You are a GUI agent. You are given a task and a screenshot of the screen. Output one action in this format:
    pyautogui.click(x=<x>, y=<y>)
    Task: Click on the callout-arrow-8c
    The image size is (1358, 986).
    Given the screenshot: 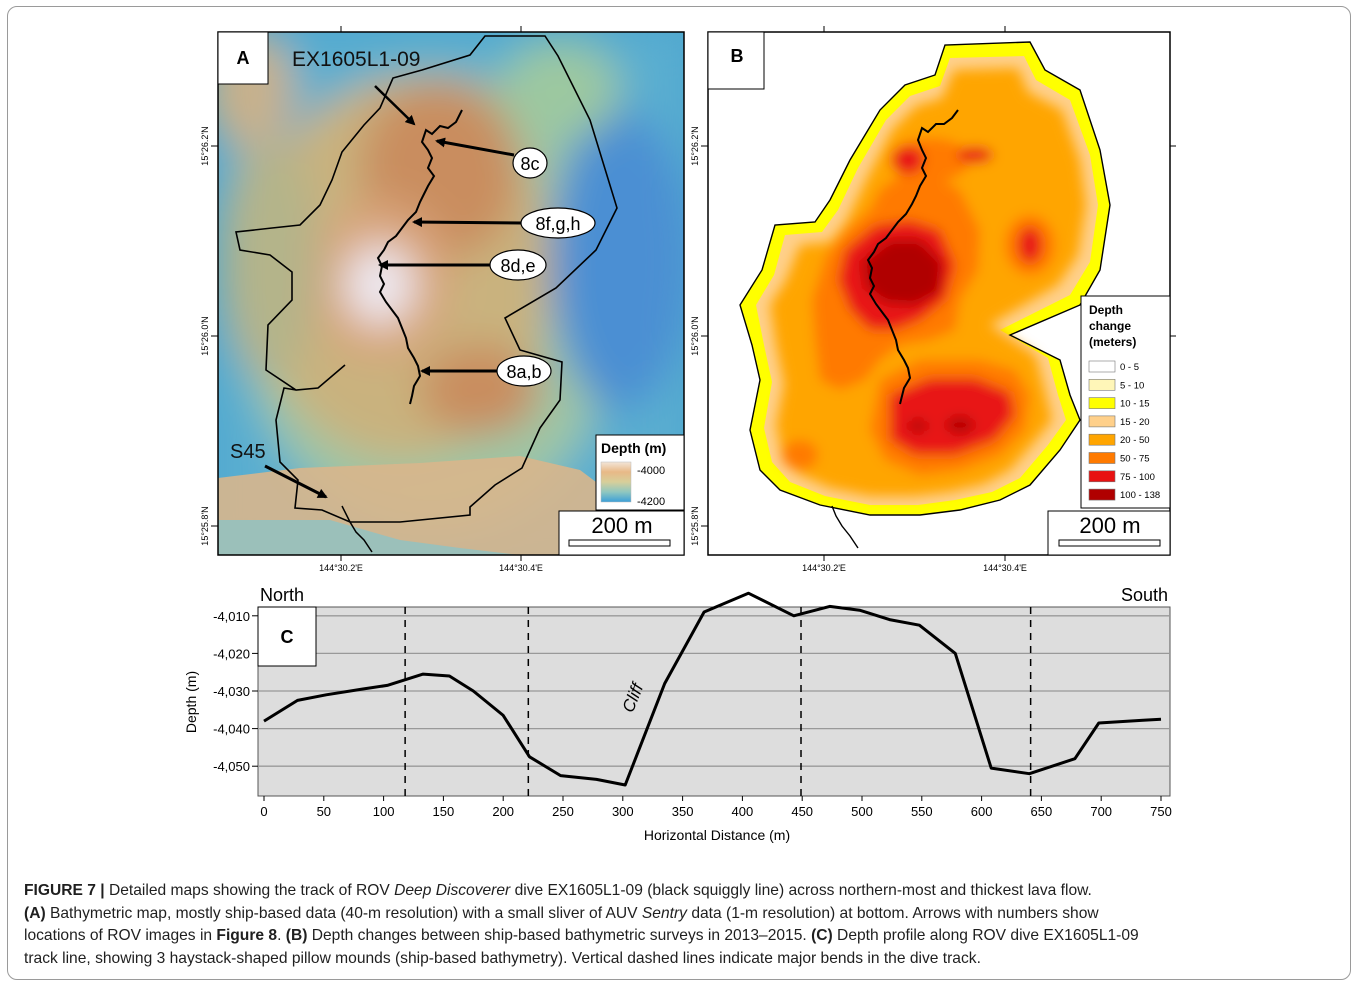 What is the action you would take?
    pyautogui.click(x=475, y=147)
    